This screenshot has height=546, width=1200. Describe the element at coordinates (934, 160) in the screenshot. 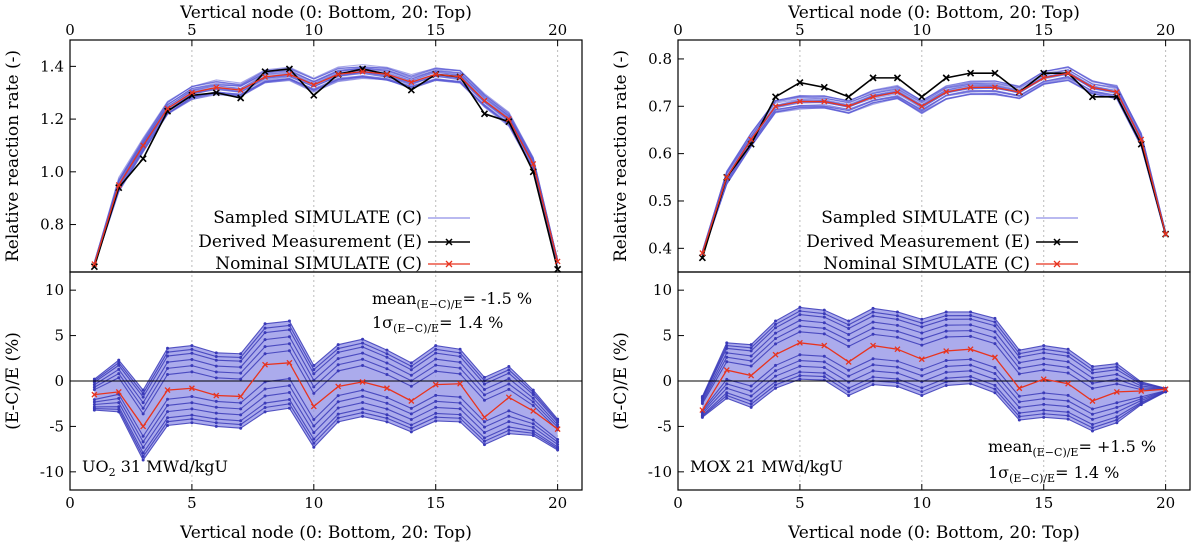

I see `sampled-line` at that location.